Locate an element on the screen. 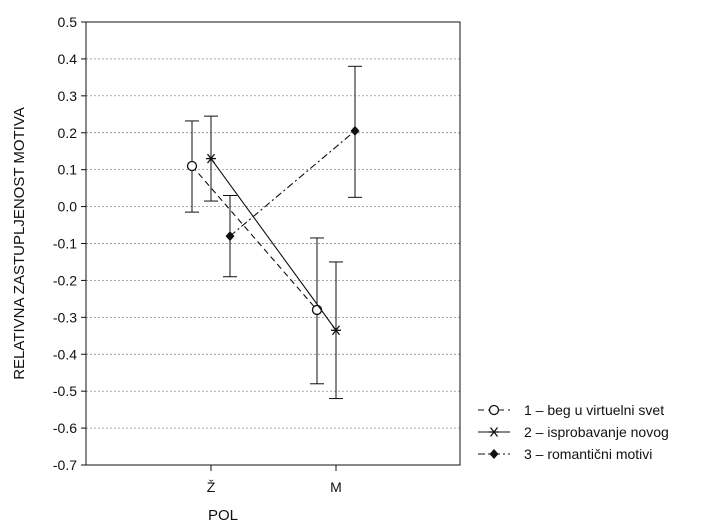  y-tick-label: -0.4 is located at coordinates (65, 354).